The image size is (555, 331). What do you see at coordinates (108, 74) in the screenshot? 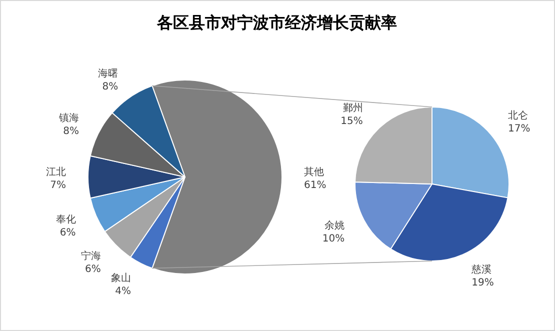
I see `slice-label: 海曙` at bounding box center [108, 74].